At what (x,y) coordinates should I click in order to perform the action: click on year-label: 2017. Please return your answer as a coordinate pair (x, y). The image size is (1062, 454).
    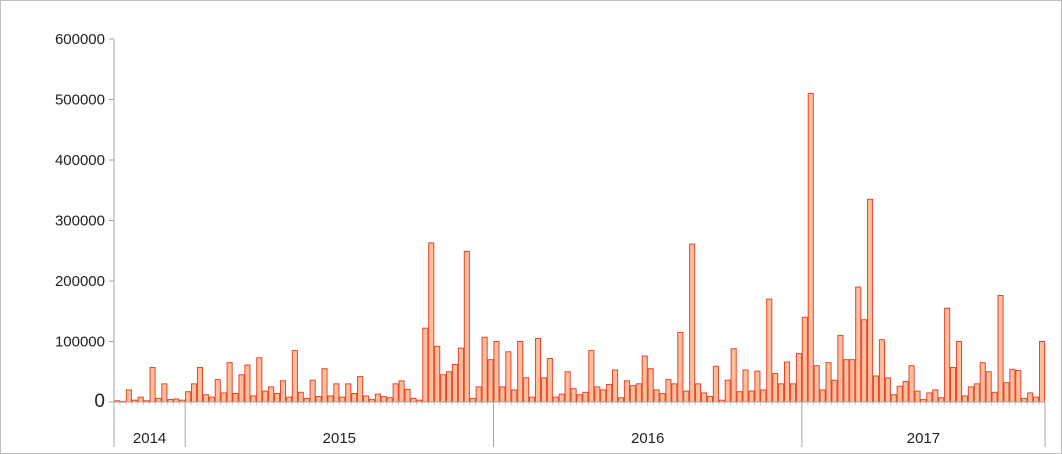
    Looking at the image, I should click on (923, 438).